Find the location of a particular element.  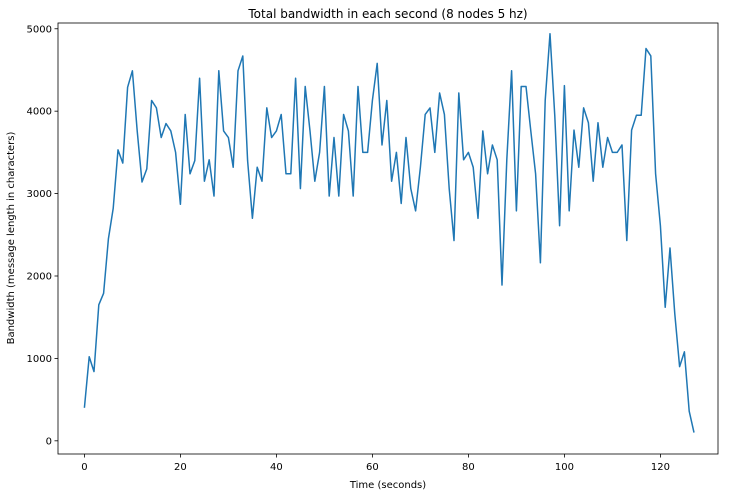

y-axis-label: Bandwidth (message length in characters) is located at coordinates (11, 238).